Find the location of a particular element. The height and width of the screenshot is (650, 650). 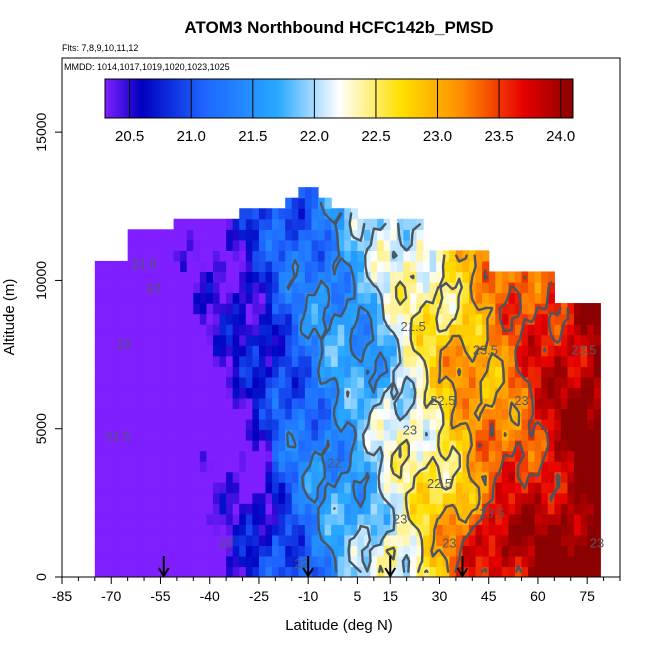

contour-label: 23.5 is located at coordinates (485, 350).